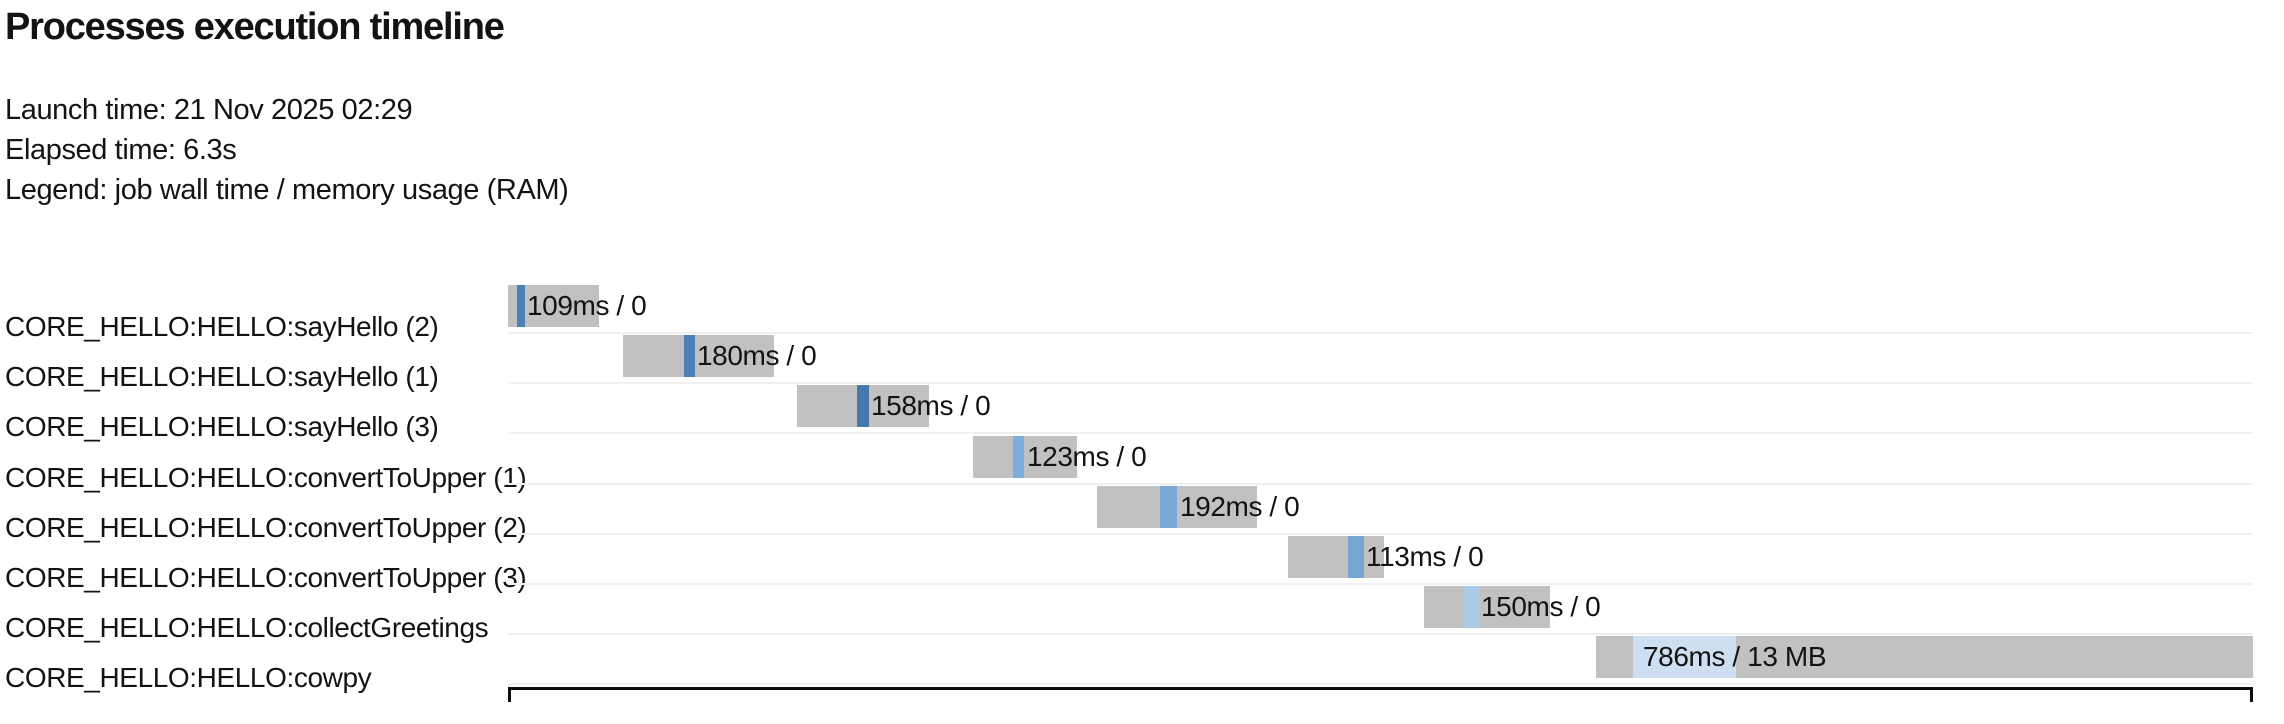 The width and height of the screenshot is (2284, 724). Describe the element at coordinates (931, 406) in the screenshot. I see `task-bar-value: 158ms / 0` at that location.